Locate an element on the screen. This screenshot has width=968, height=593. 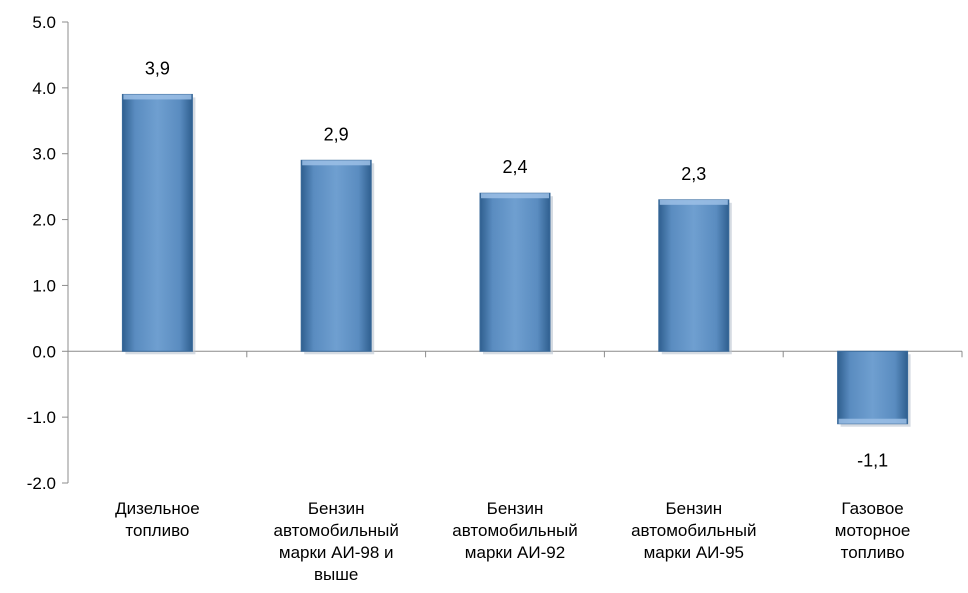
category-label: Бензин автомобильный марки АИ-92 is located at coordinates (514, 530).